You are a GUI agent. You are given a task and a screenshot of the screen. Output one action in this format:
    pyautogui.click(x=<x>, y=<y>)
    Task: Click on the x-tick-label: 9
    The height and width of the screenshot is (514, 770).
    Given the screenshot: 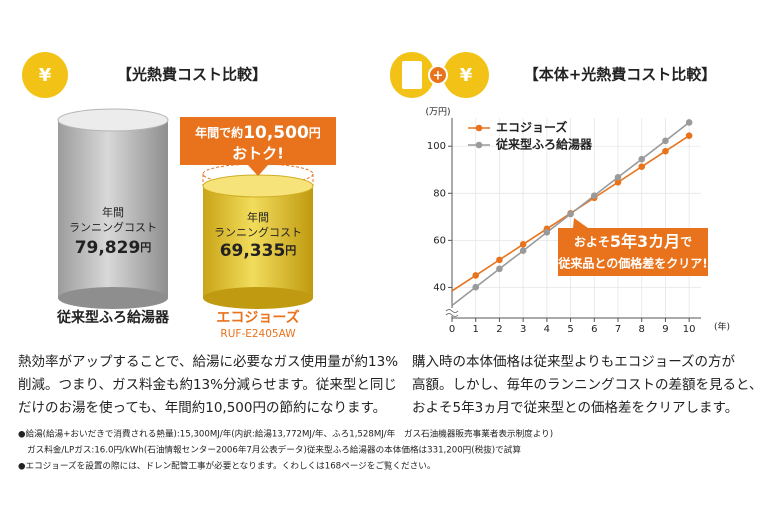 What is the action you would take?
    pyautogui.click(x=665, y=329)
    